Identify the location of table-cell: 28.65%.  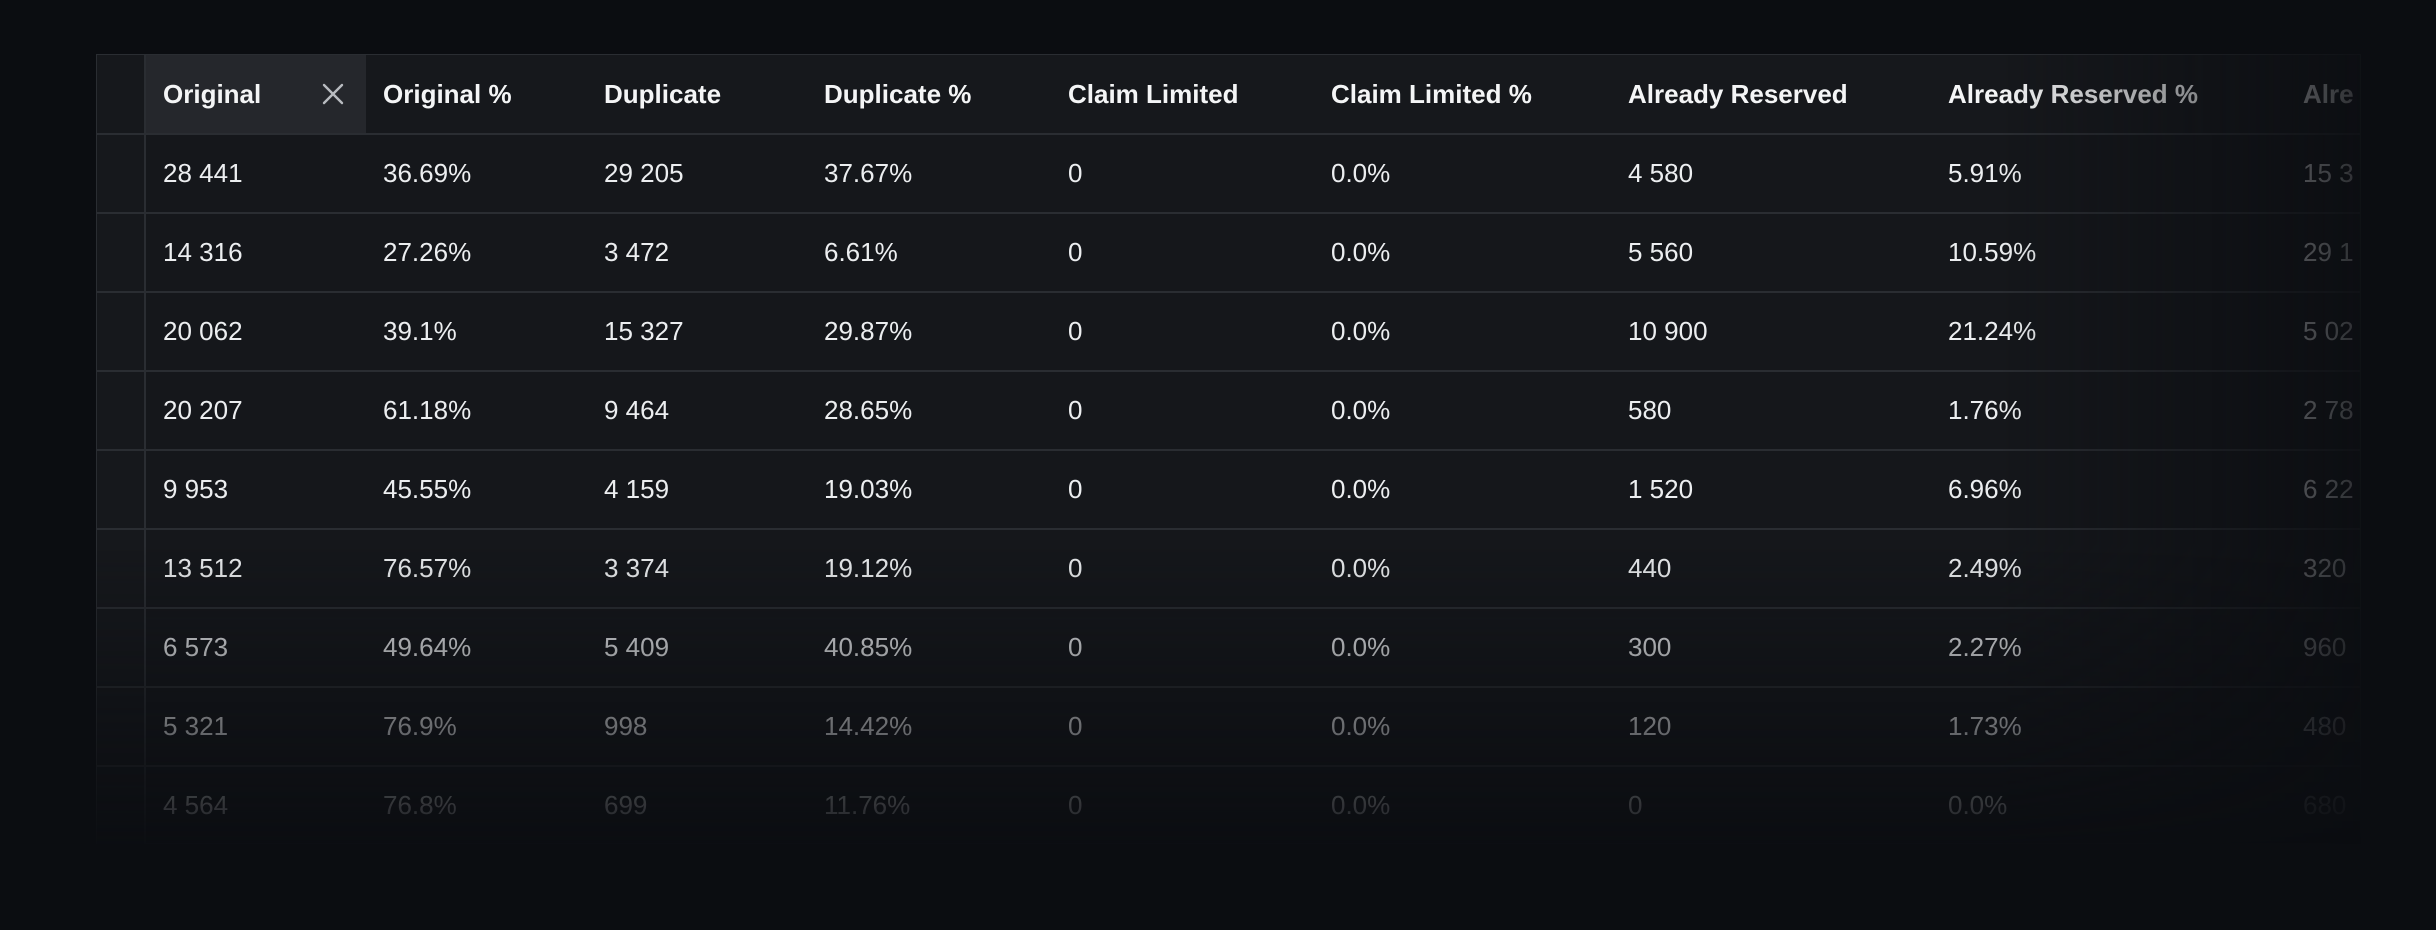
(868, 410).